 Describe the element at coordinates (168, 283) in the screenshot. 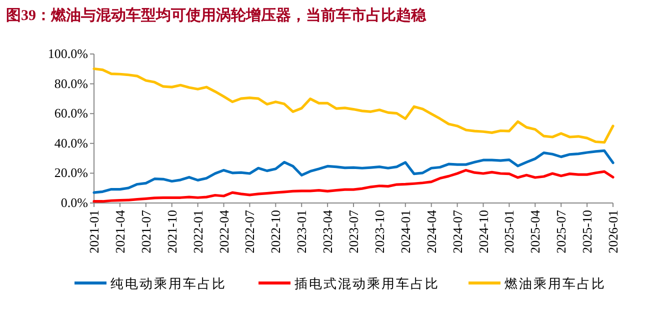

I see `legend-label: 纯电动乘用车占比` at that location.